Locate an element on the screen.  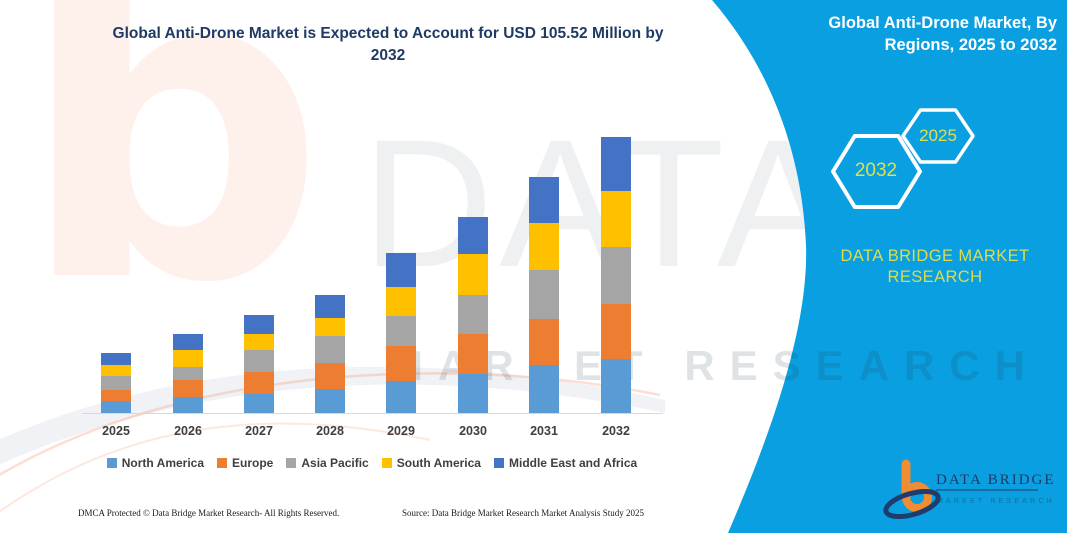
bar-2030 is located at coordinates (473, 314).